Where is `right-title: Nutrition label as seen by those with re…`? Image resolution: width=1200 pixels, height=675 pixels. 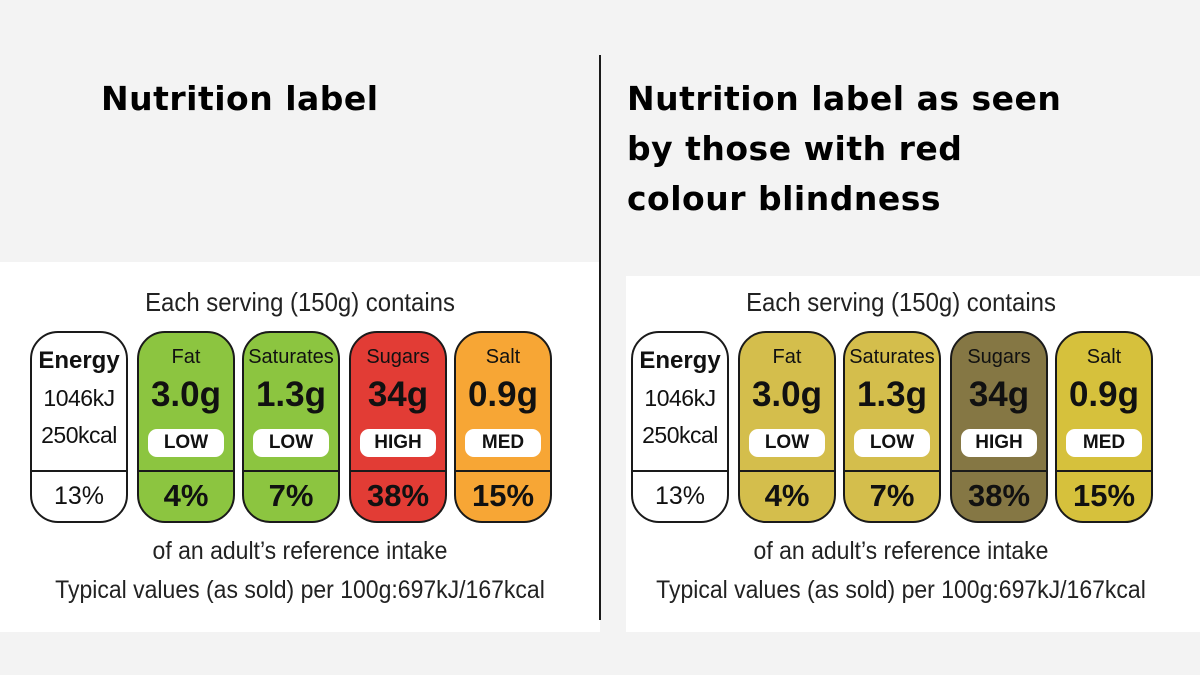
right-title: Nutrition label as seen by those with re… is located at coordinates (844, 148).